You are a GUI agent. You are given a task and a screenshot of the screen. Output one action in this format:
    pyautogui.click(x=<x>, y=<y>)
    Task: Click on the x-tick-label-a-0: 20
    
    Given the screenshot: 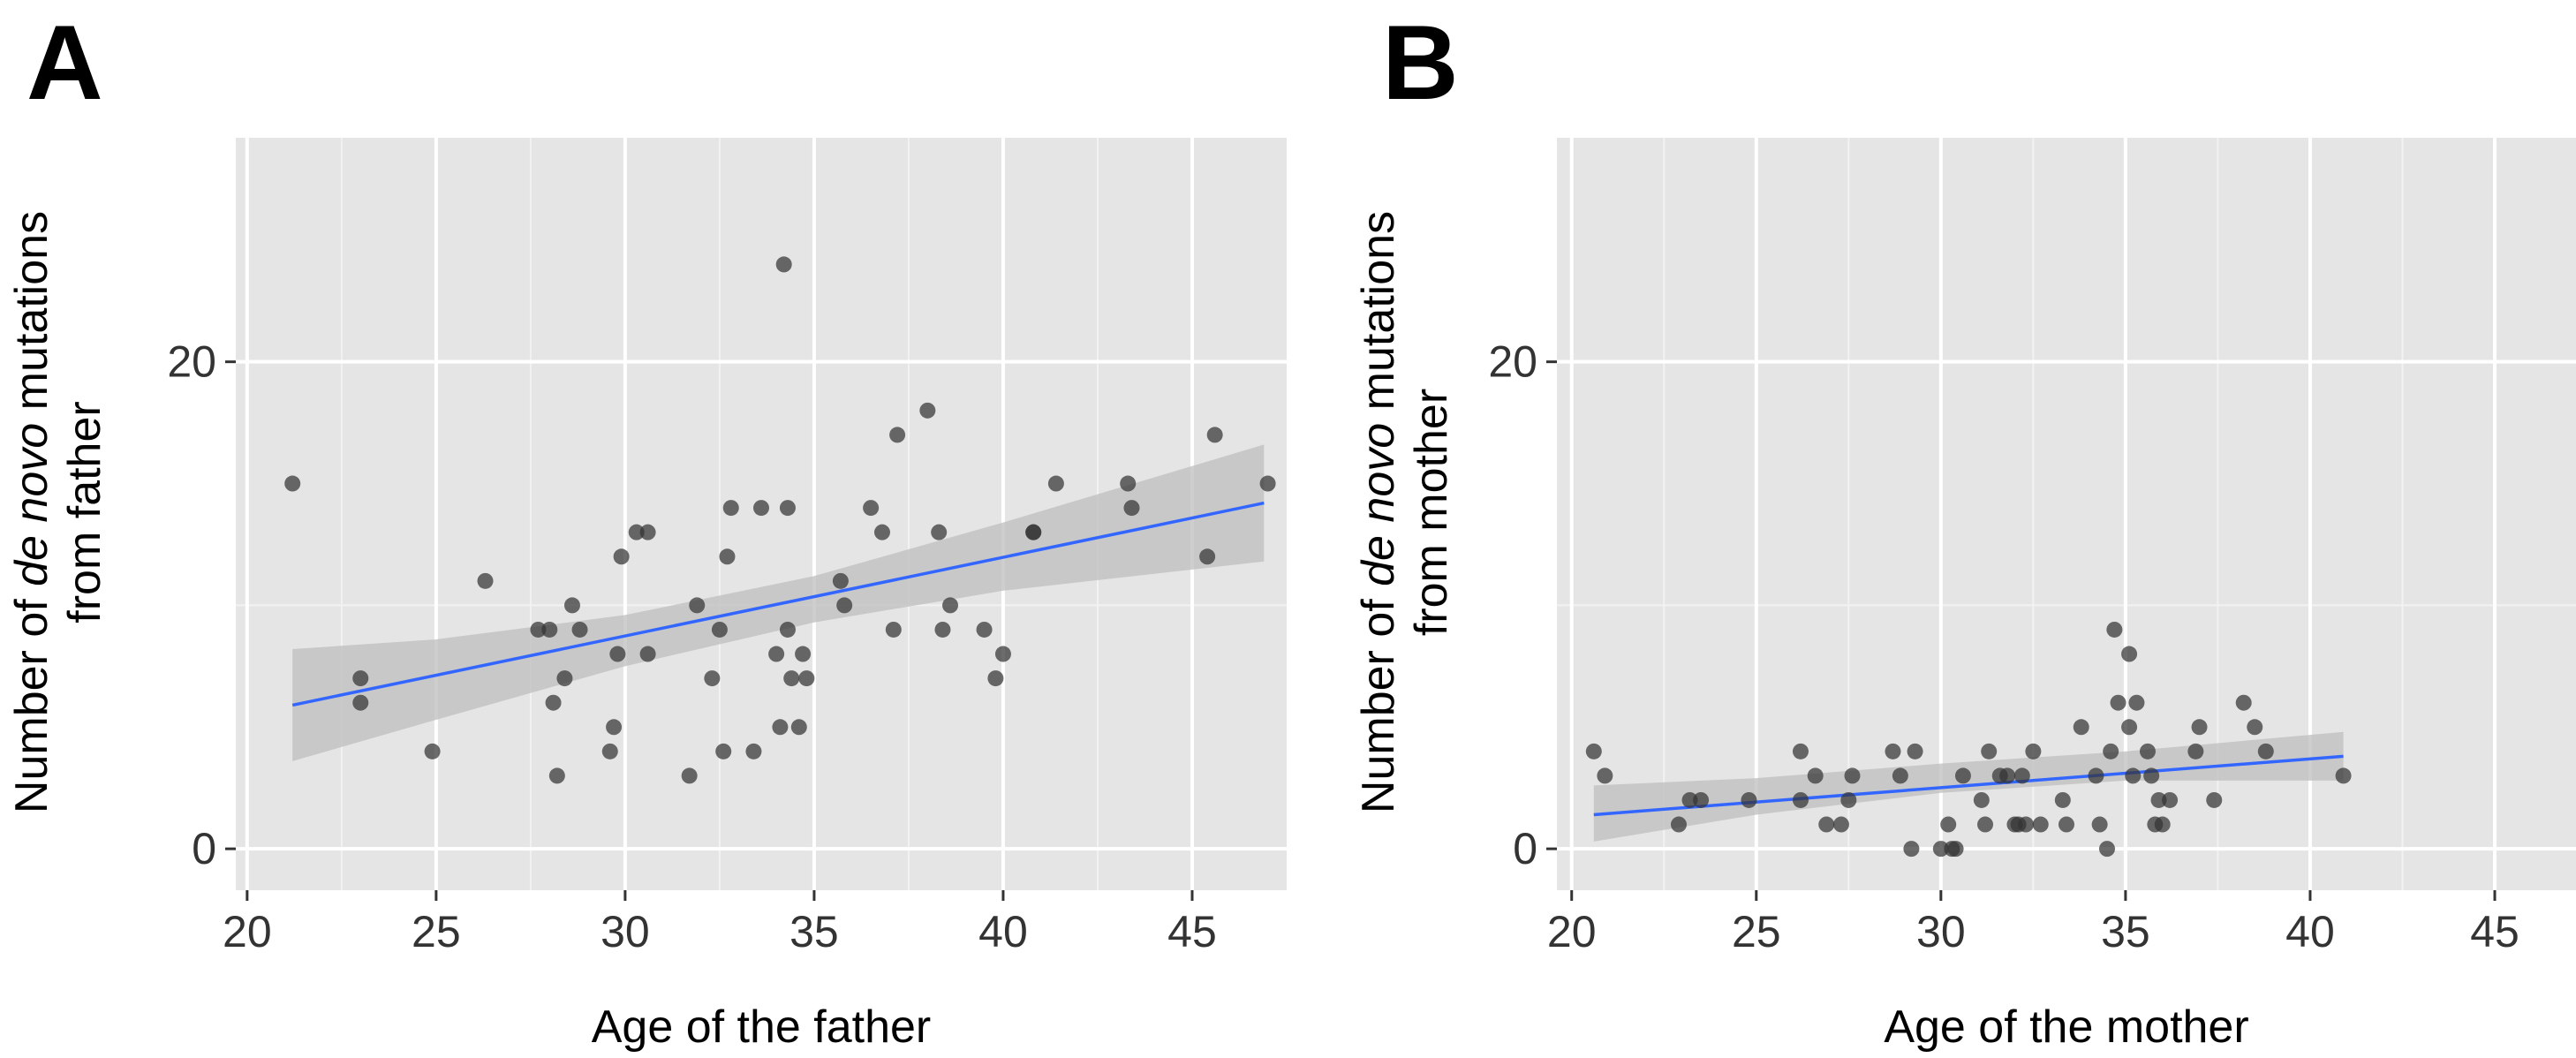 What is the action you would take?
    pyautogui.click(x=248, y=931)
    